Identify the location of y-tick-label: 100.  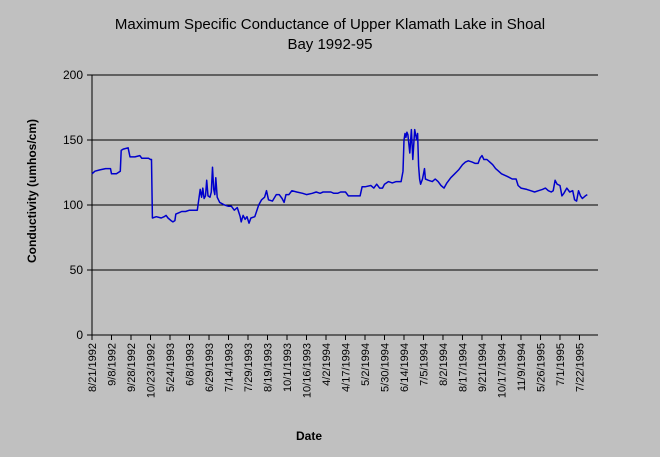
(73, 205).